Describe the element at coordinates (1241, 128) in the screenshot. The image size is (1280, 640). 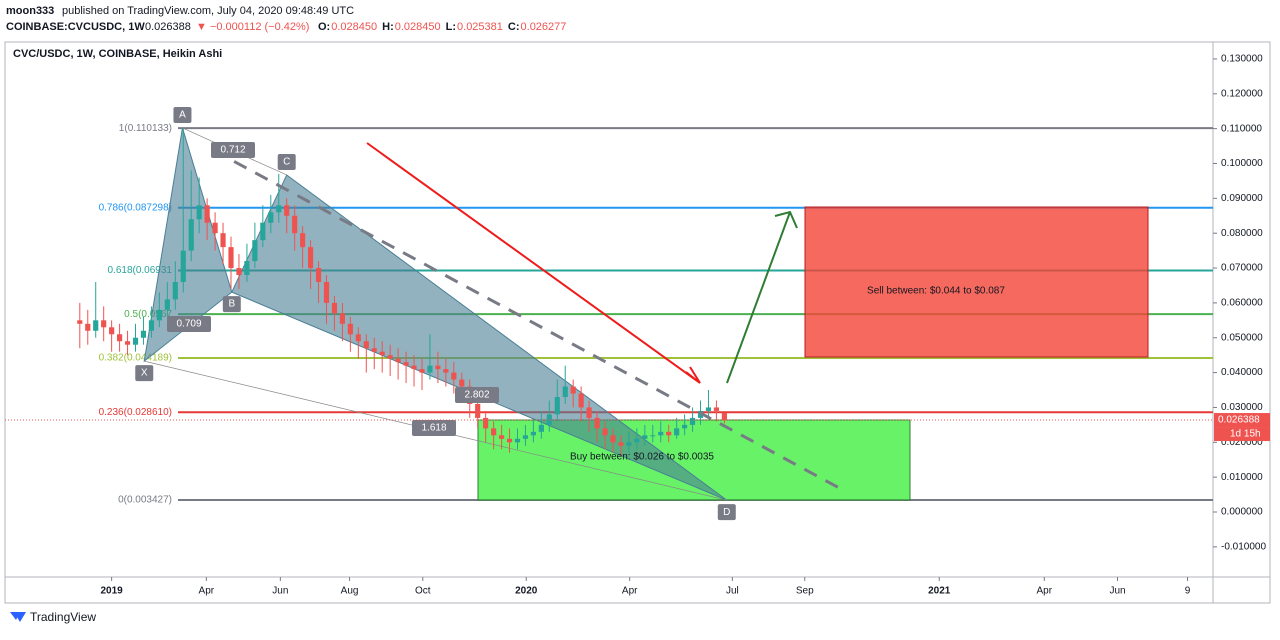
I see `y-tick-label: 0.110000` at that location.